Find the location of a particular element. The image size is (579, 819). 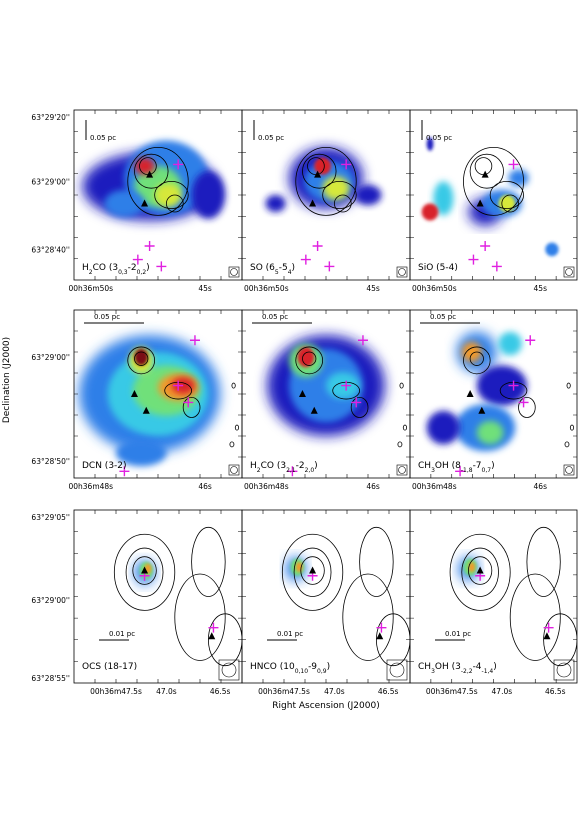

map-panel: 0.05 pc CH3OH (8-1,8-70,7) 00h36m48s 46s is located at coordinates (493, 400).